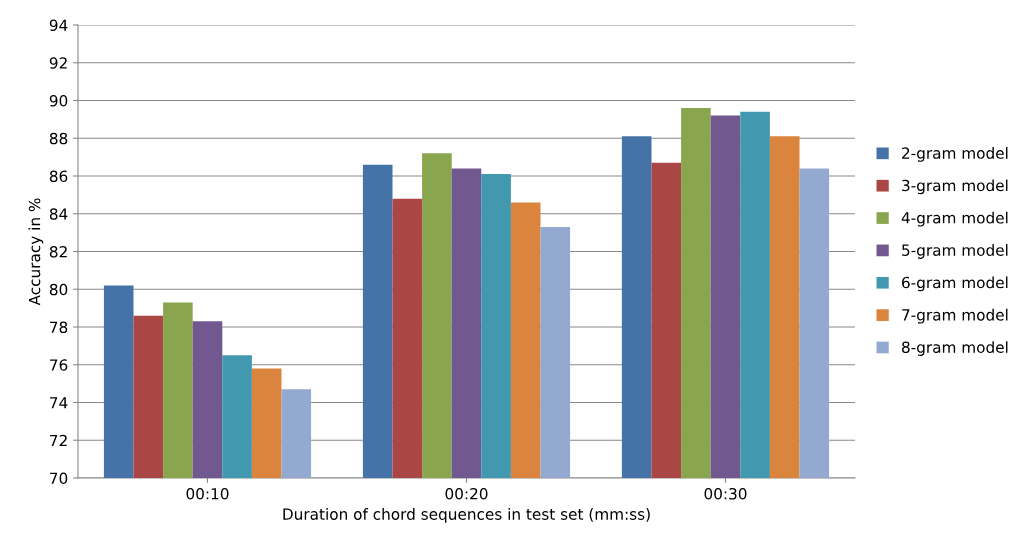 The image size is (1029, 547). I want to click on y-tick-label: 80, so click(58, 289).